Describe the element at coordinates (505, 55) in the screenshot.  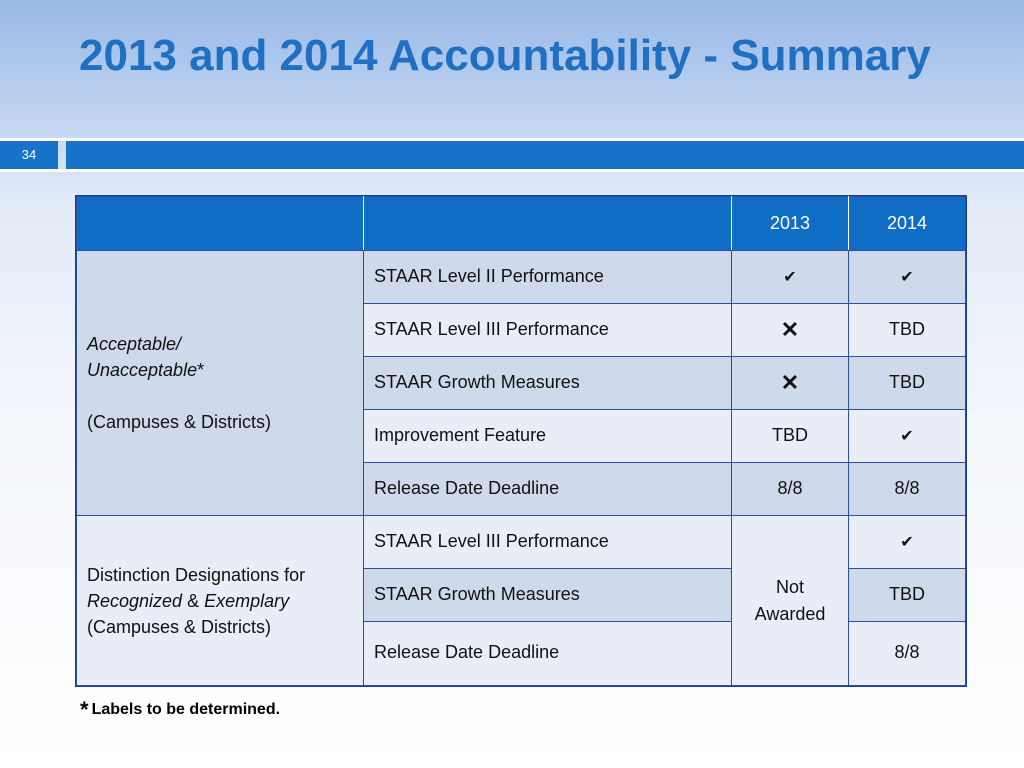
I see `slide-title: 2013 and 2014 Accountability - Summary` at that location.